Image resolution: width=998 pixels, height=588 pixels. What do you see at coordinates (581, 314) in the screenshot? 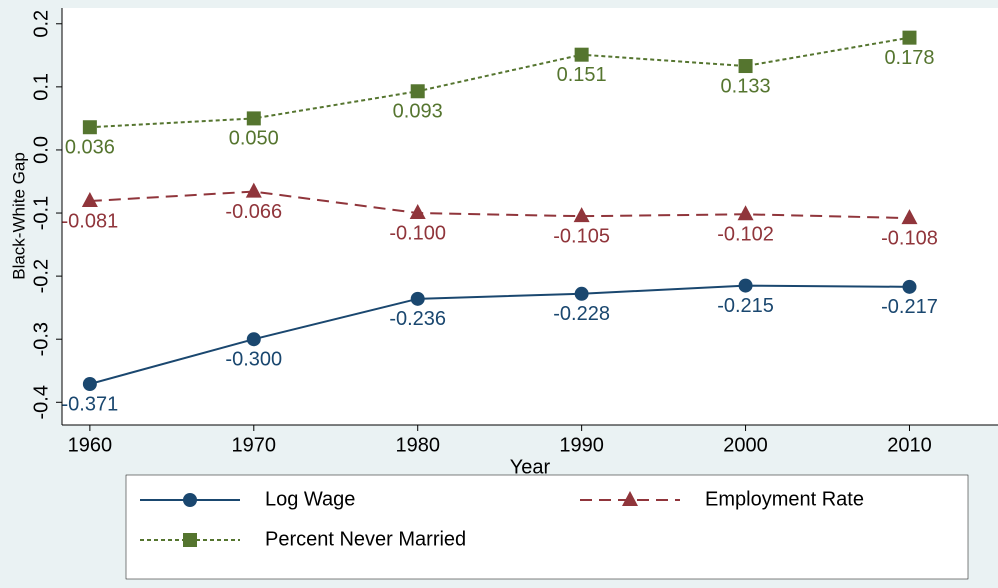
I see `data-label: -0.228` at bounding box center [581, 314].